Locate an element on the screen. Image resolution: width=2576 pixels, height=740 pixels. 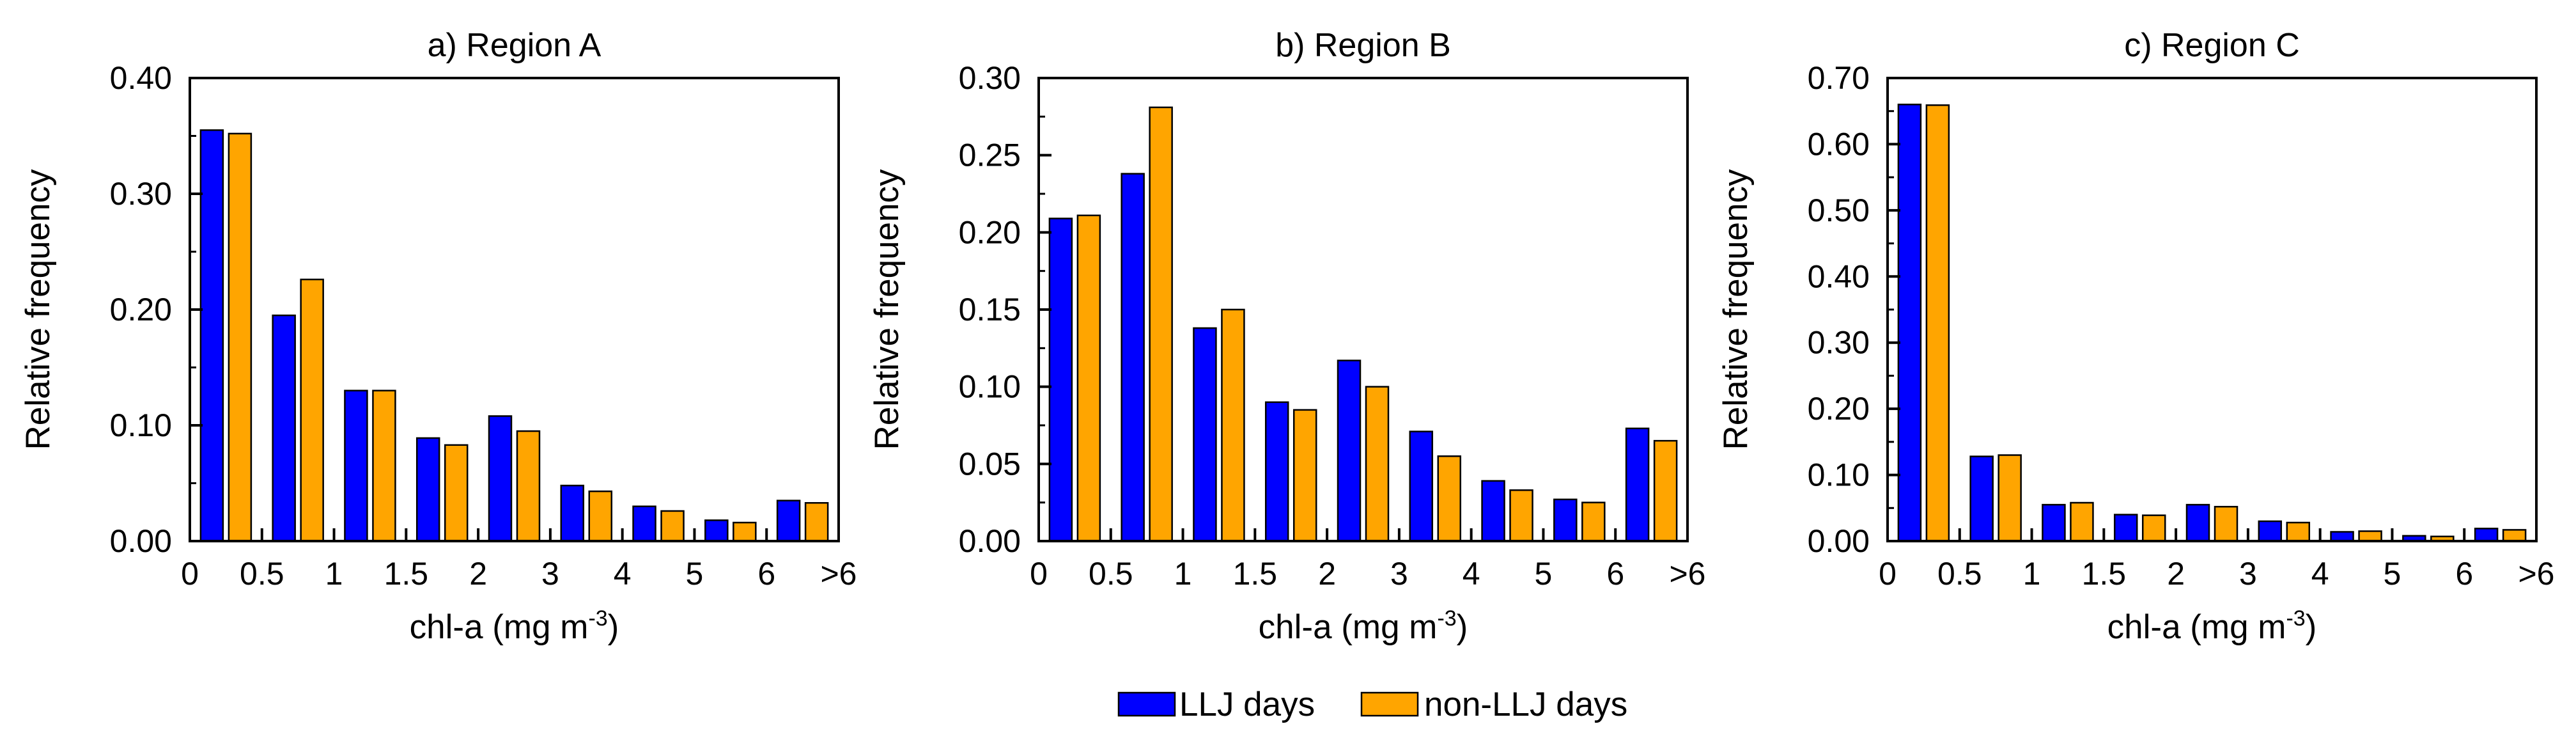
legend-label-non_llj: non-LLJ days is located at coordinates (1525, 704).